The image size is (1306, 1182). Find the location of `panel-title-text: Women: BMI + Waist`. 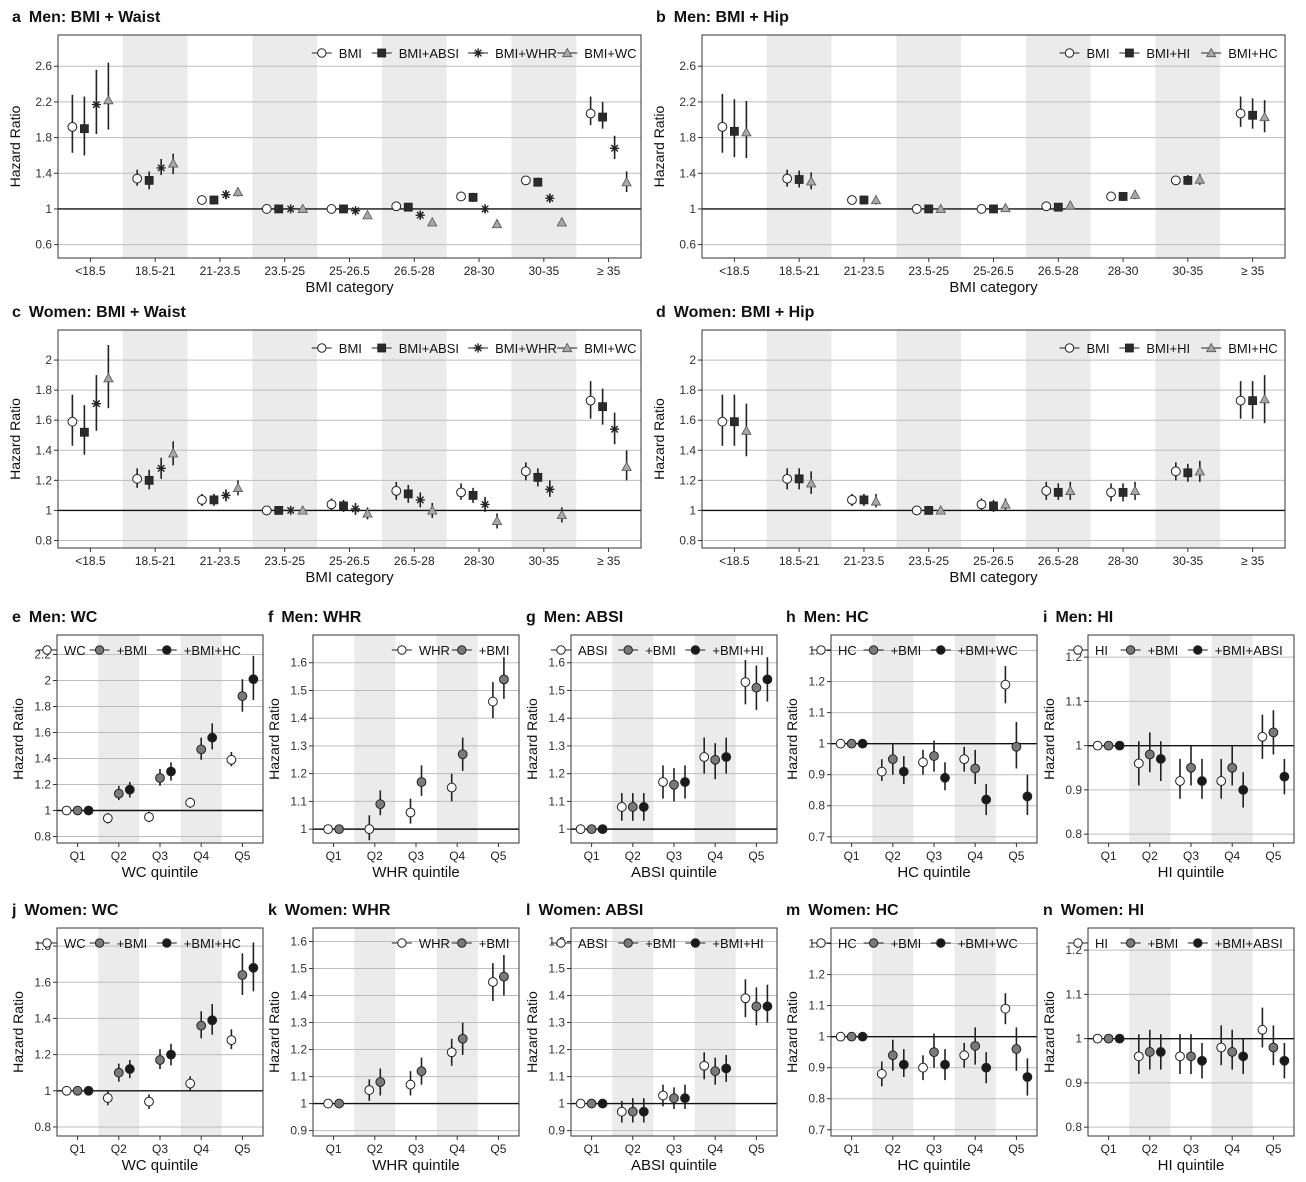

panel-title-text: Women: BMI + Waist is located at coordinates (108, 312).